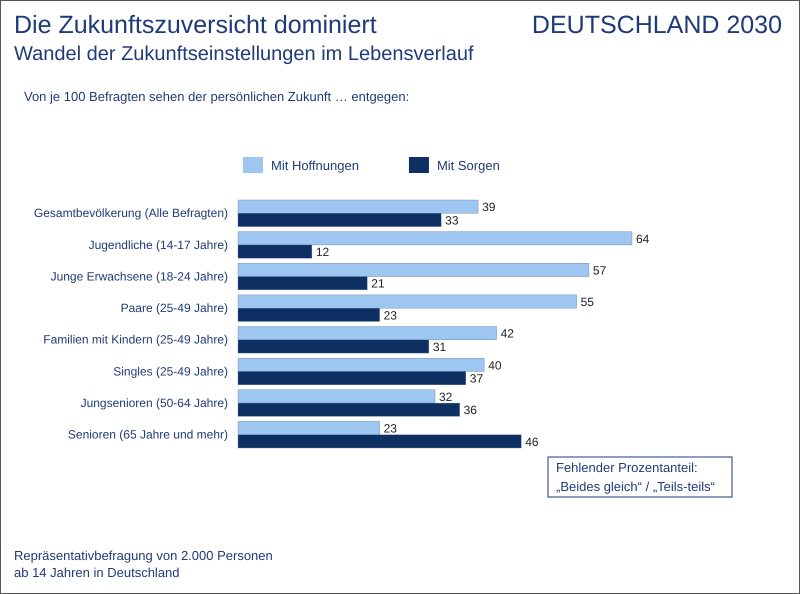  I want to click on data-label: 37, so click(477, 379).